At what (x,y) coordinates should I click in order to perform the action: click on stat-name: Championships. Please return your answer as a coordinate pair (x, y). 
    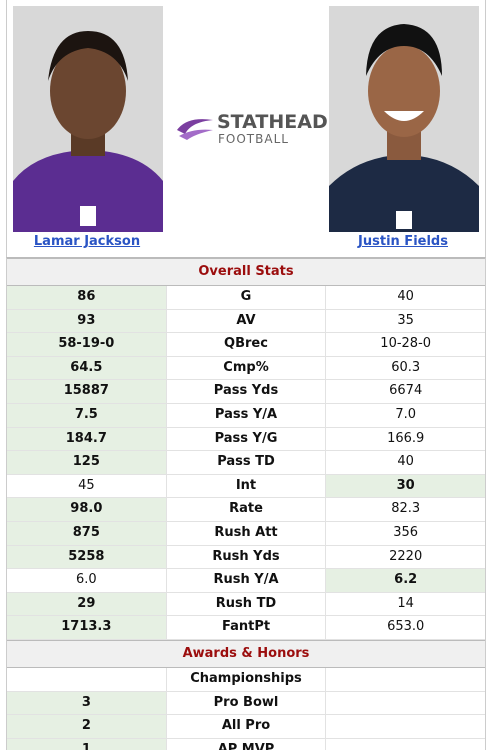
    Looking at the image, I should click on (246, 679).